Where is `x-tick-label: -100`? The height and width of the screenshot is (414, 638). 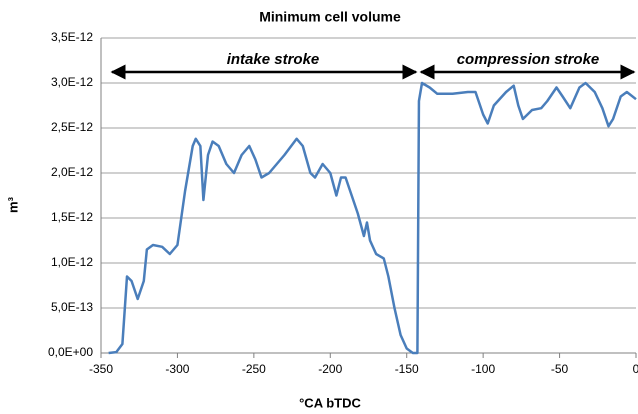 x-tick-label: -100 is located at coordinates (483, 369).